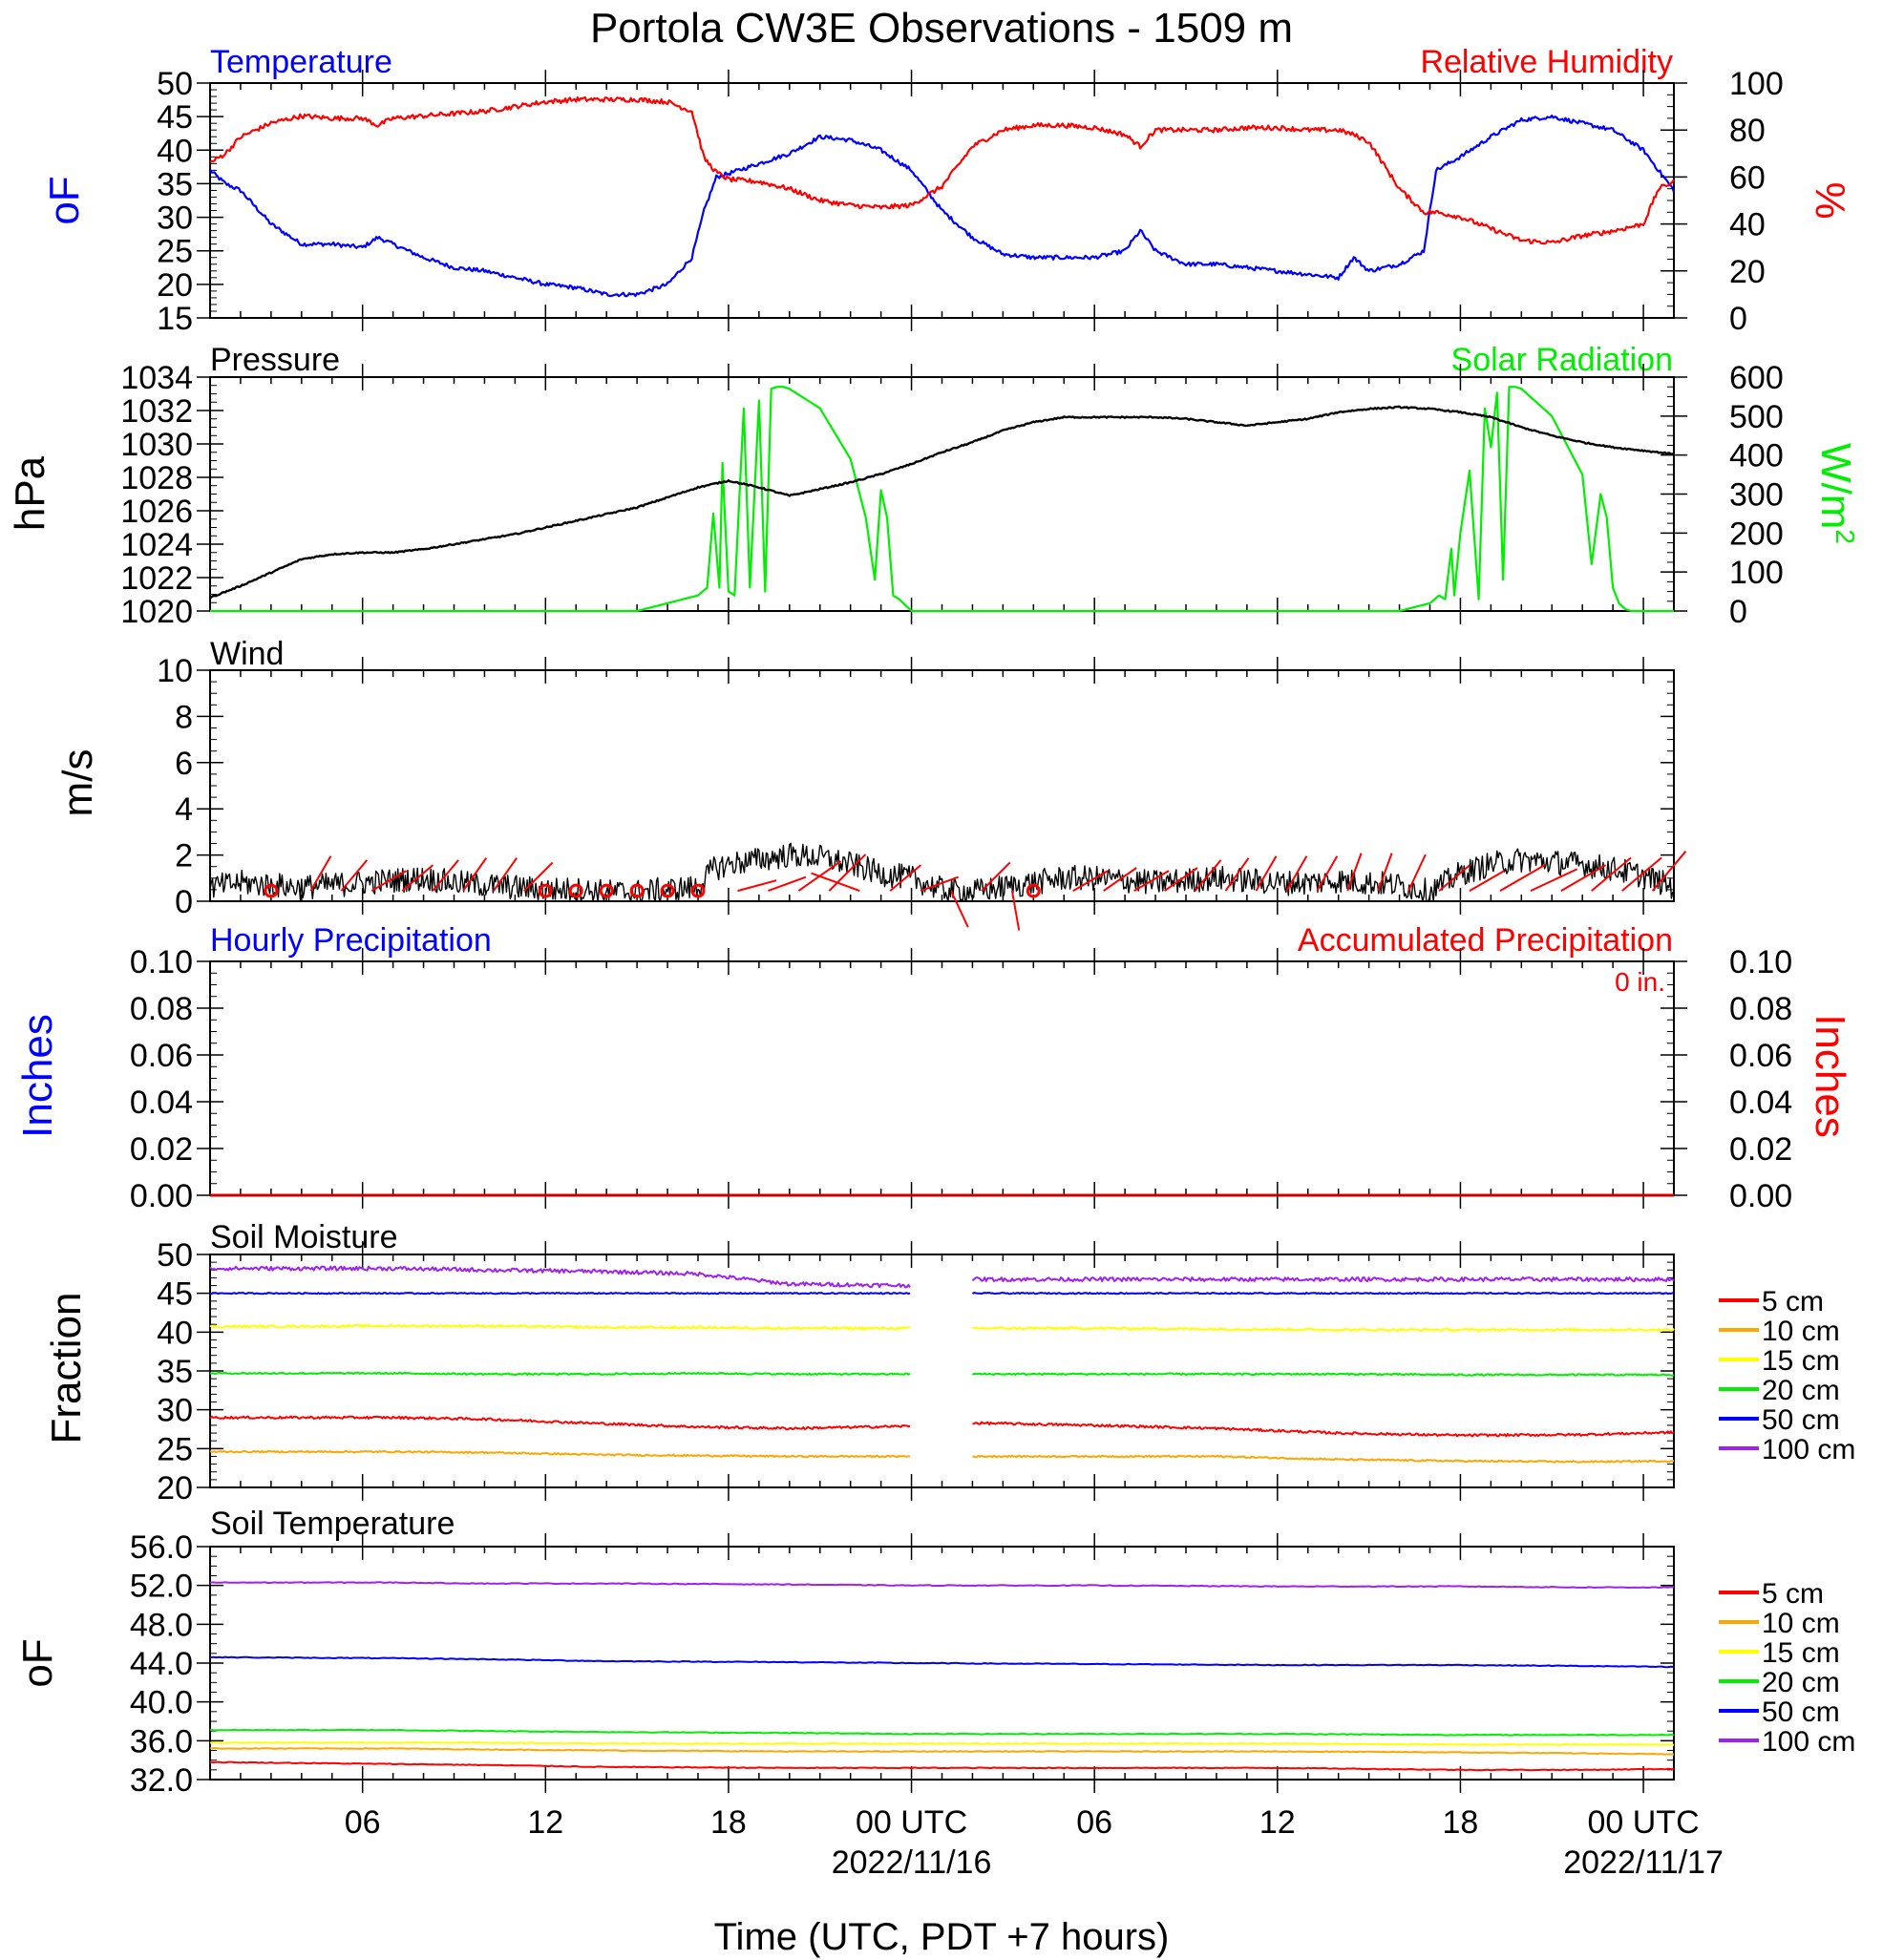 The image size is (1883, 1960). I want to click on pressure-title: Pressure, so click(275, 360).